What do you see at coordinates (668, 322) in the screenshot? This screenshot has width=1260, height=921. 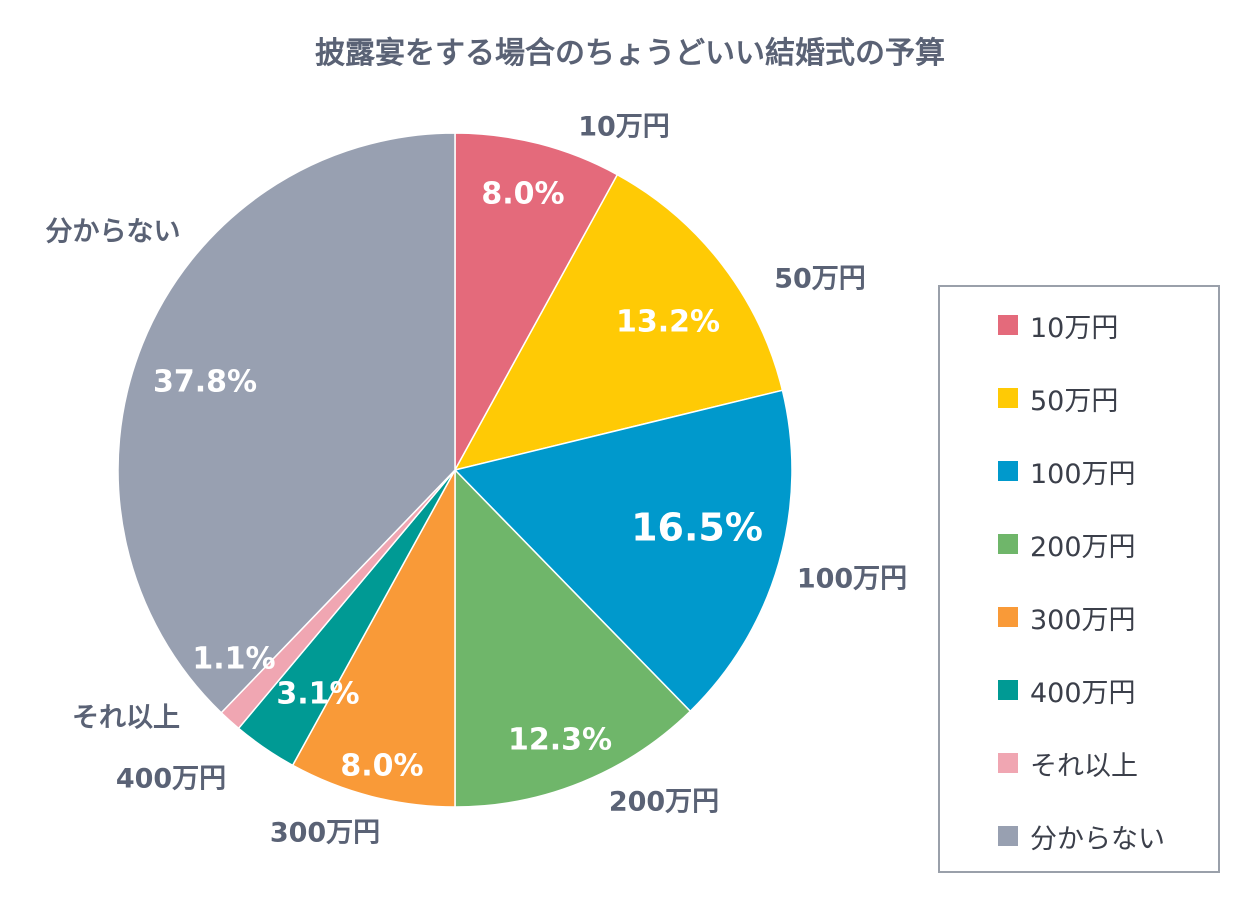 I see `slice-value-label-2: 13.2%` at bounding box center [668, 322].